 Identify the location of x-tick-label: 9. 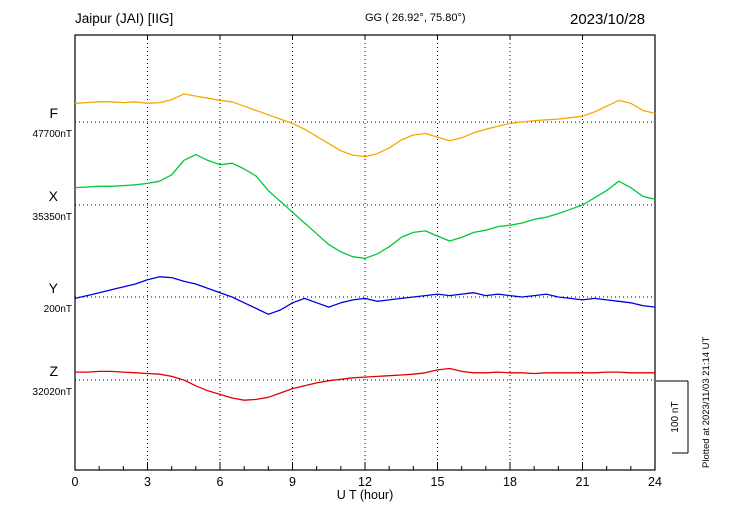
(292, 482).